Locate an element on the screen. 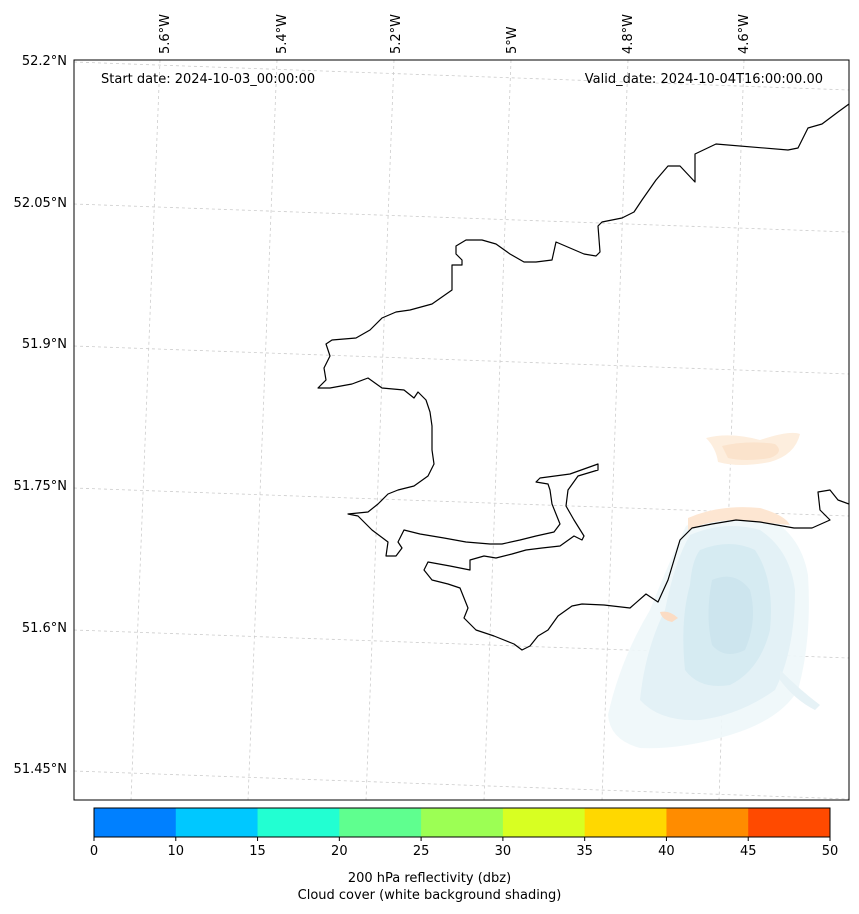  colorbar-tick-label: 0 is located at coordinates (94, 851).